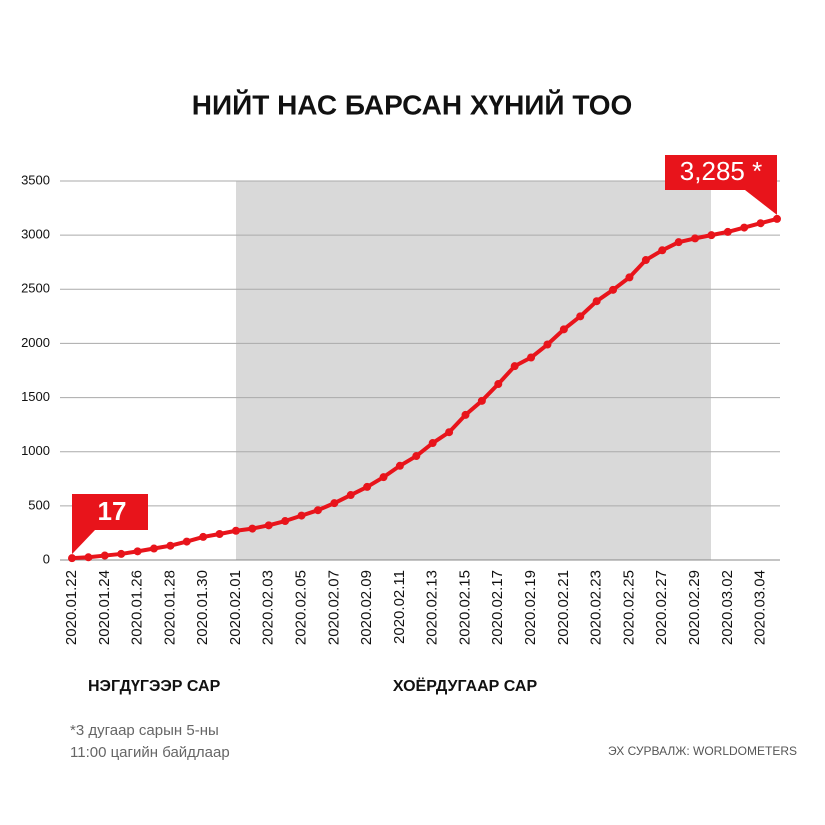 This screenshot has height=825, width=825. What do you see at coordinates (702, 751) in the screenshot?
I see `source: ЭХ СУРВАЛЖ: WORLDOMETERS` at bounding box center [702, 751].